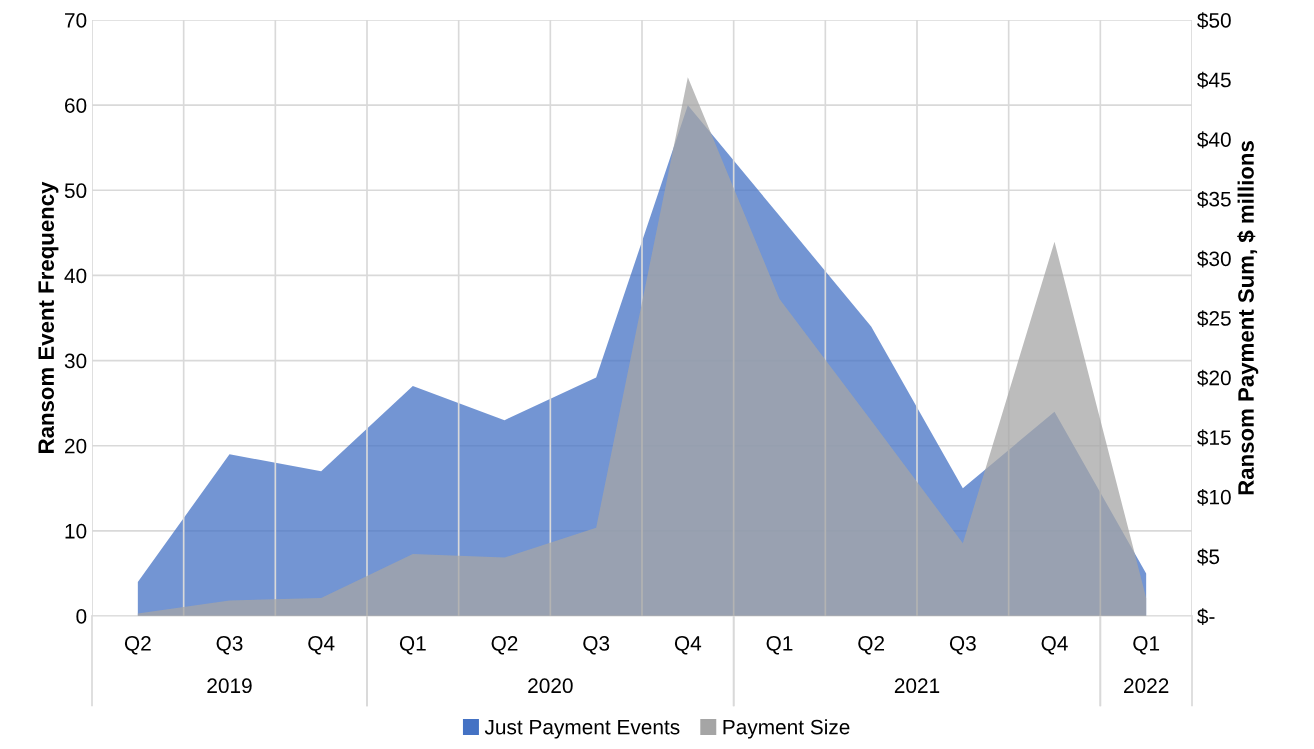 The width and height of the screenshot is (1314, 749). I want to click on y2-tick-label: $25, so click(1214, 318).